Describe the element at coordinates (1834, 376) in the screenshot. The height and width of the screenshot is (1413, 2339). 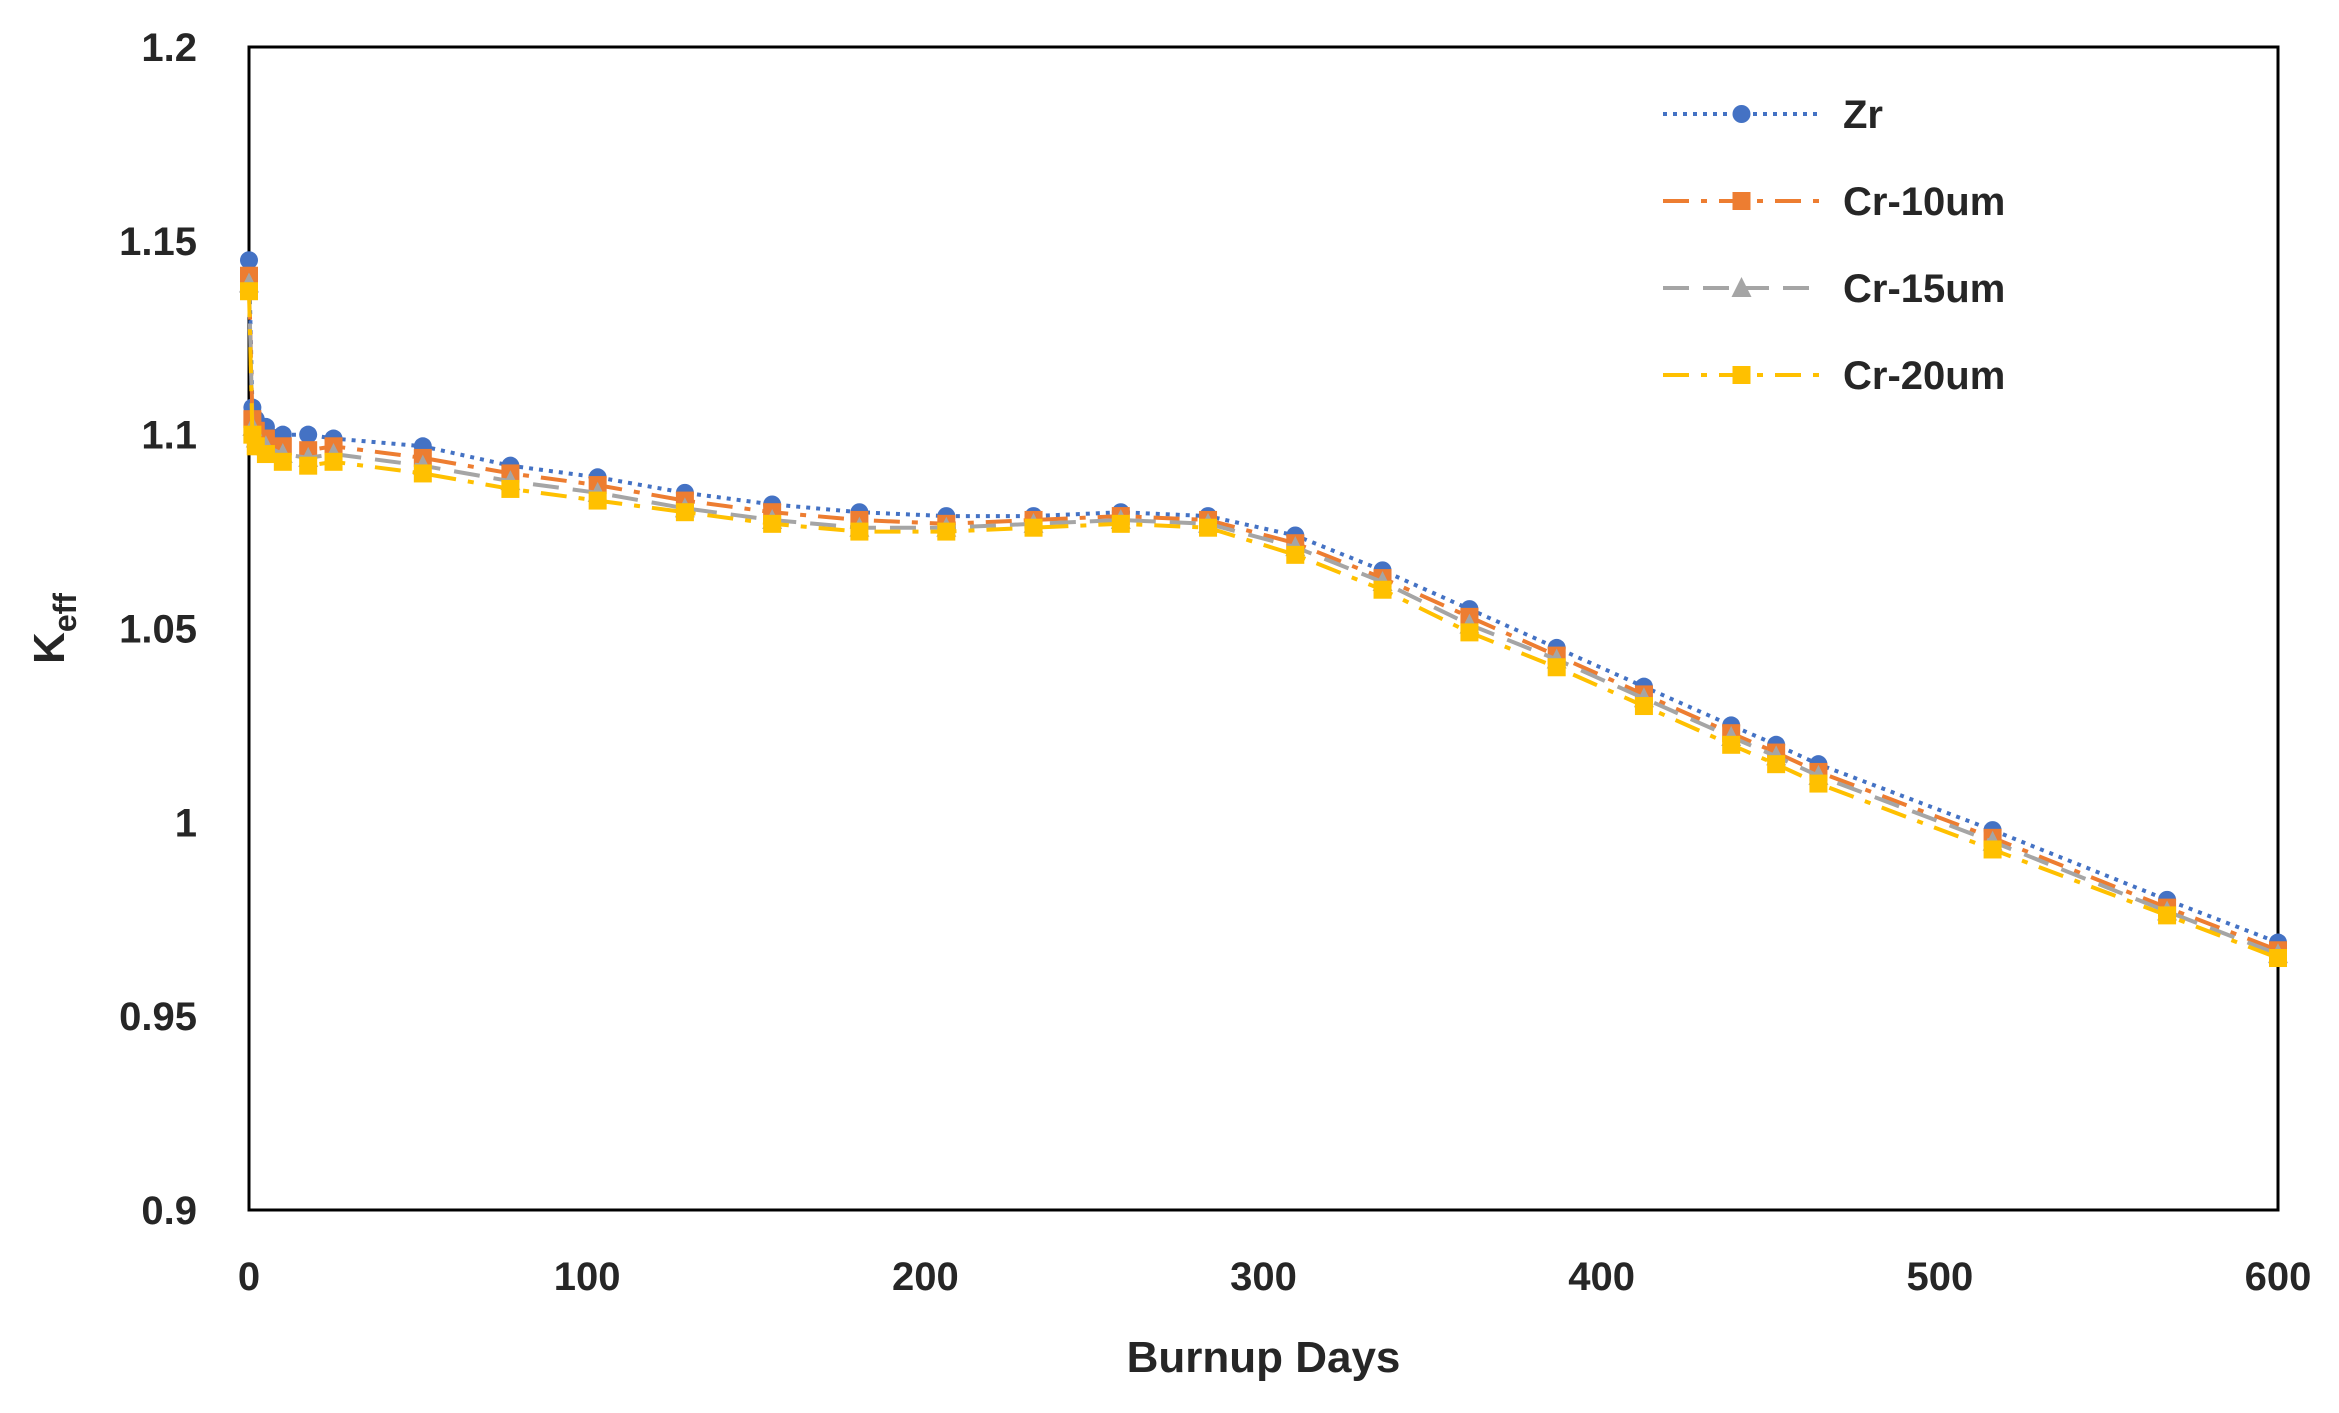
I see `legend-item-cr-20um: Cr-20um` at that location.